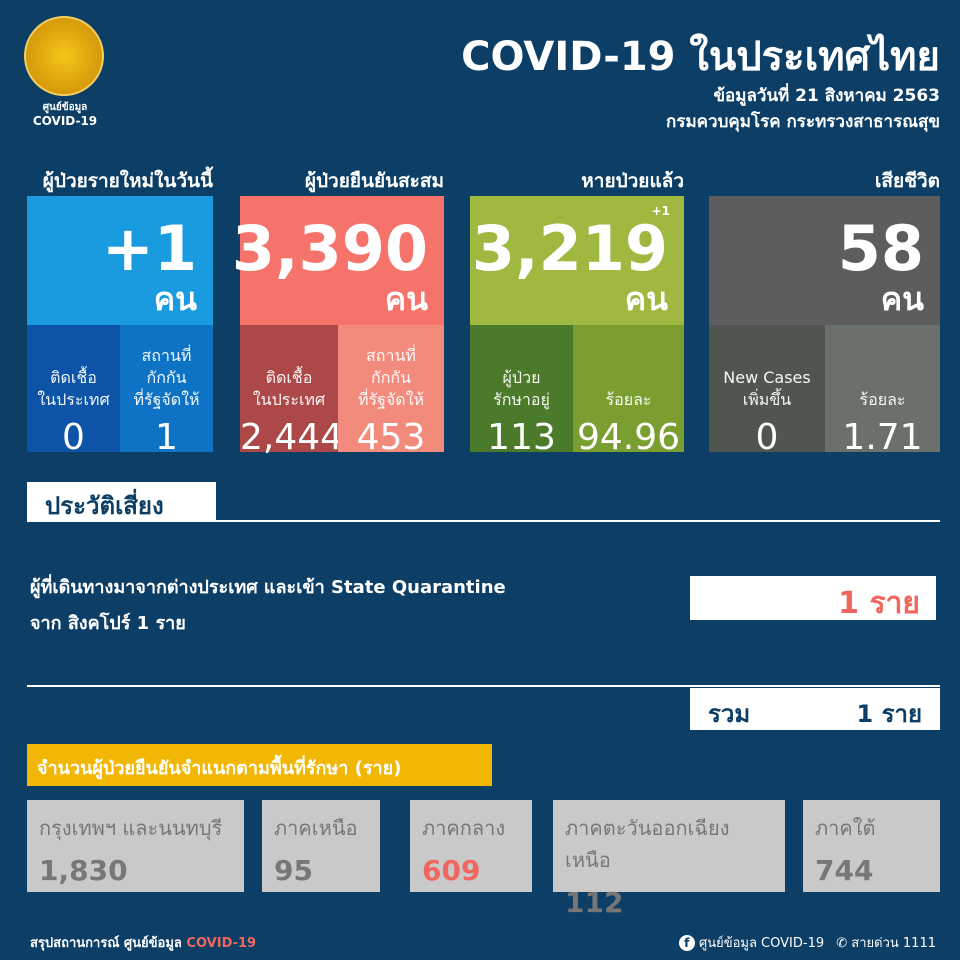 The height and width of the screenshot is (960, 960). I want to click on card-value: 58, so click(880, 248).